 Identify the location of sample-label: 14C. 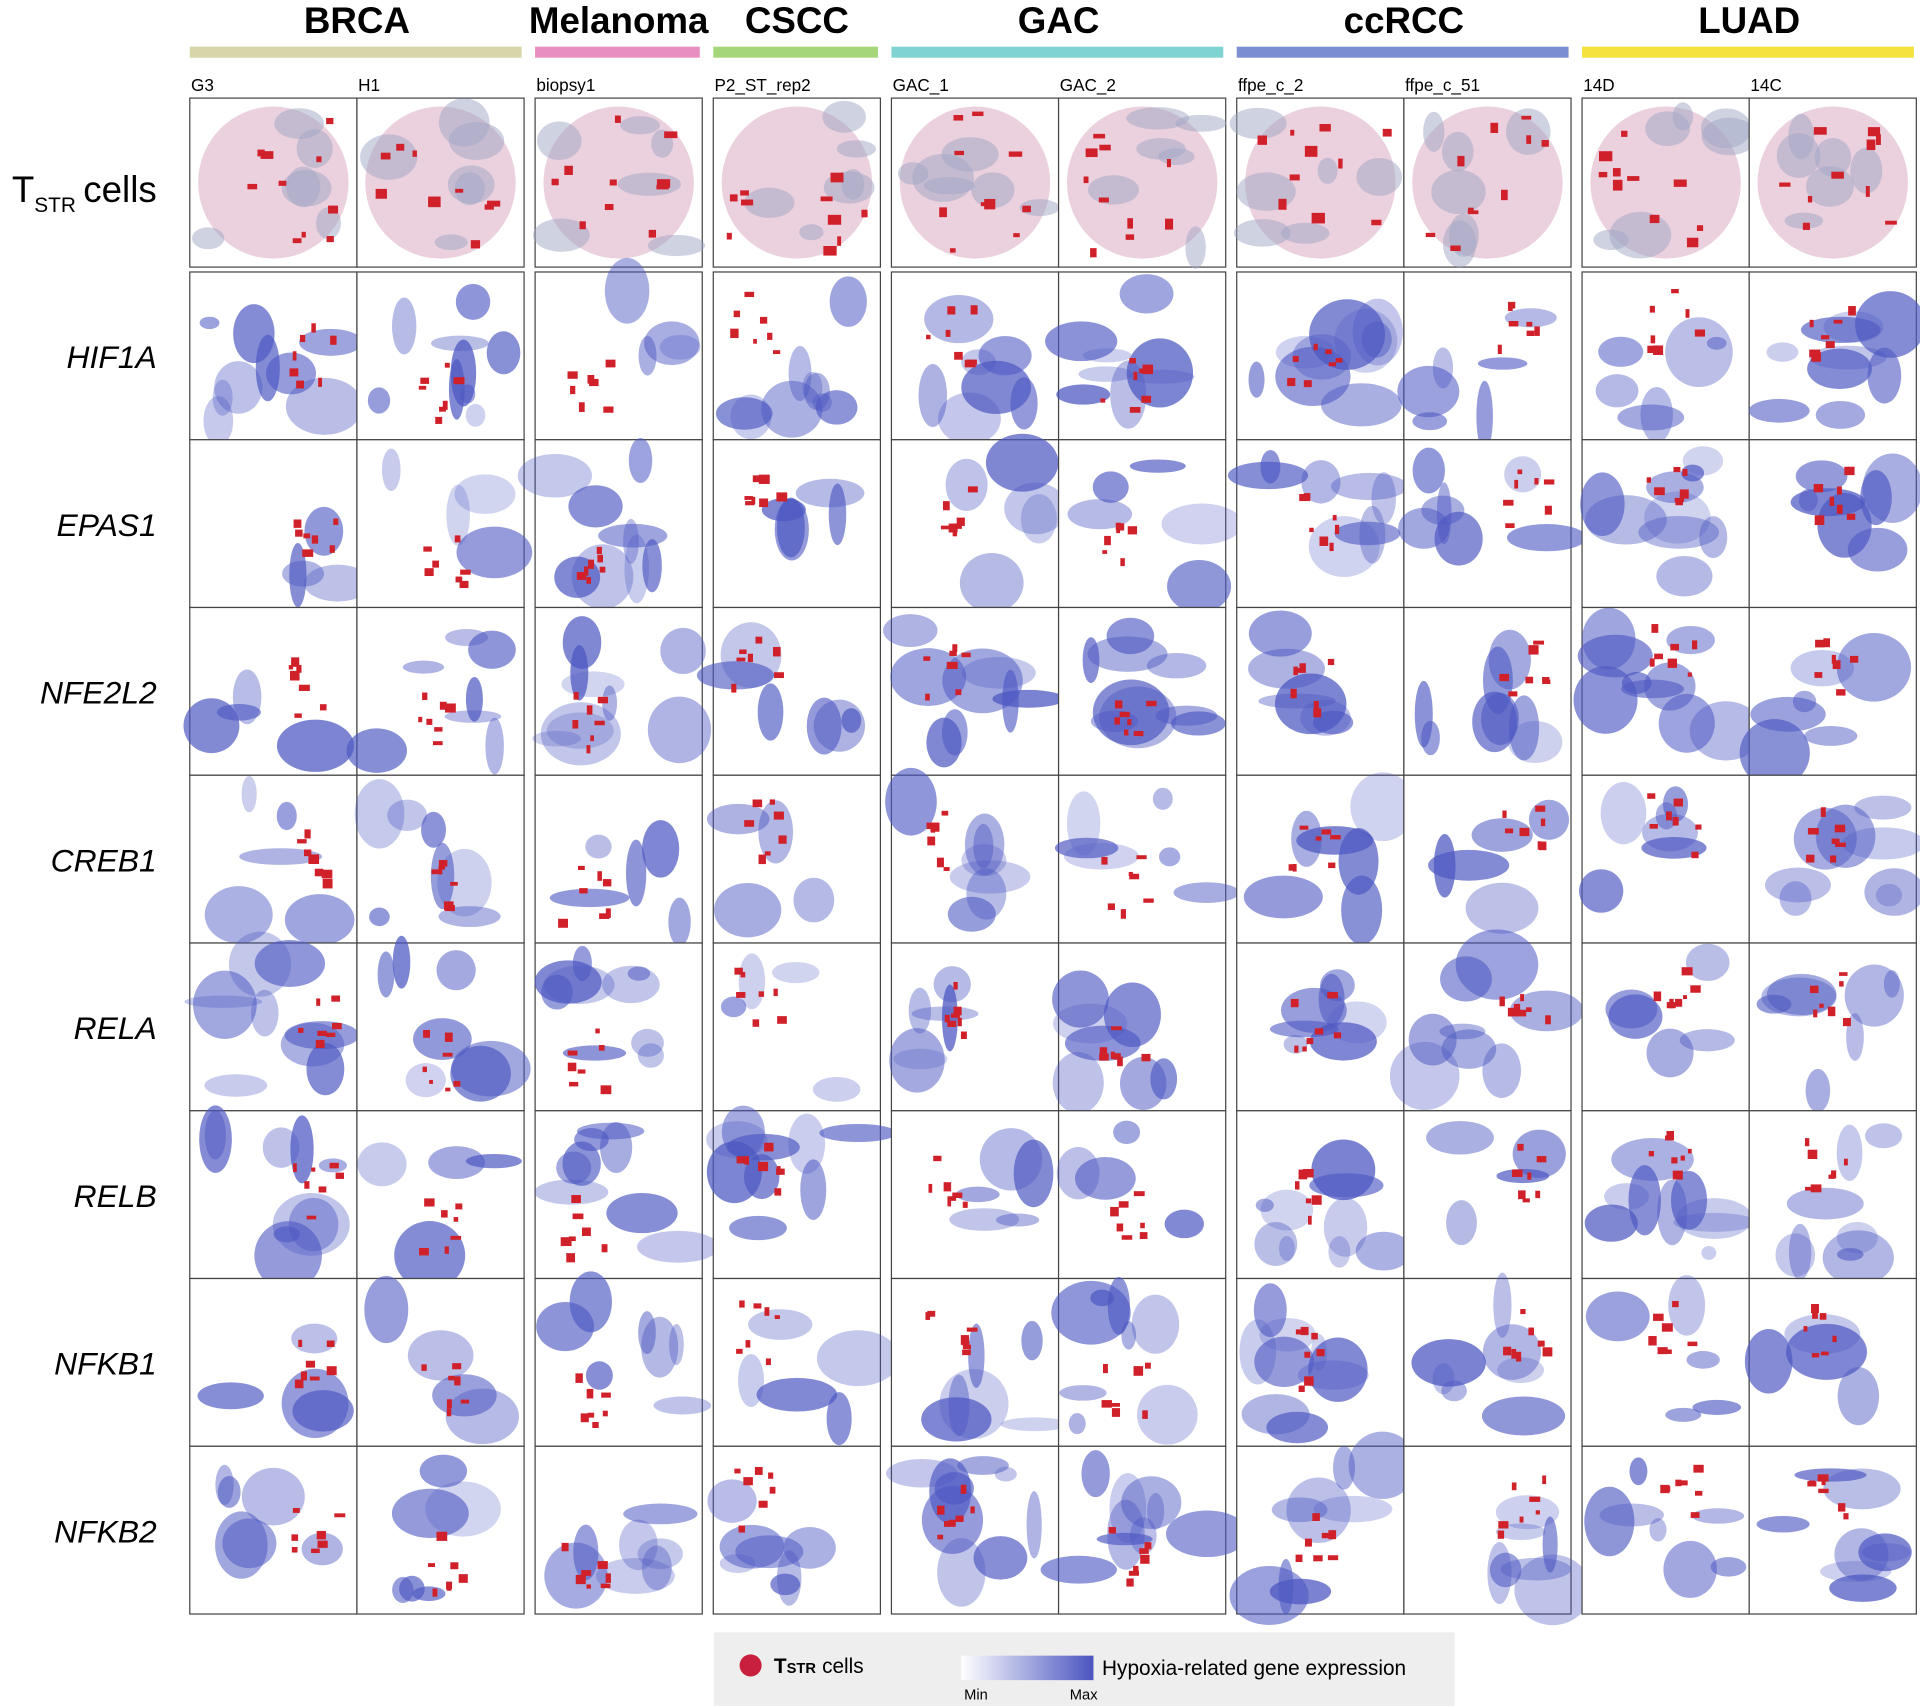
(1765, 85).